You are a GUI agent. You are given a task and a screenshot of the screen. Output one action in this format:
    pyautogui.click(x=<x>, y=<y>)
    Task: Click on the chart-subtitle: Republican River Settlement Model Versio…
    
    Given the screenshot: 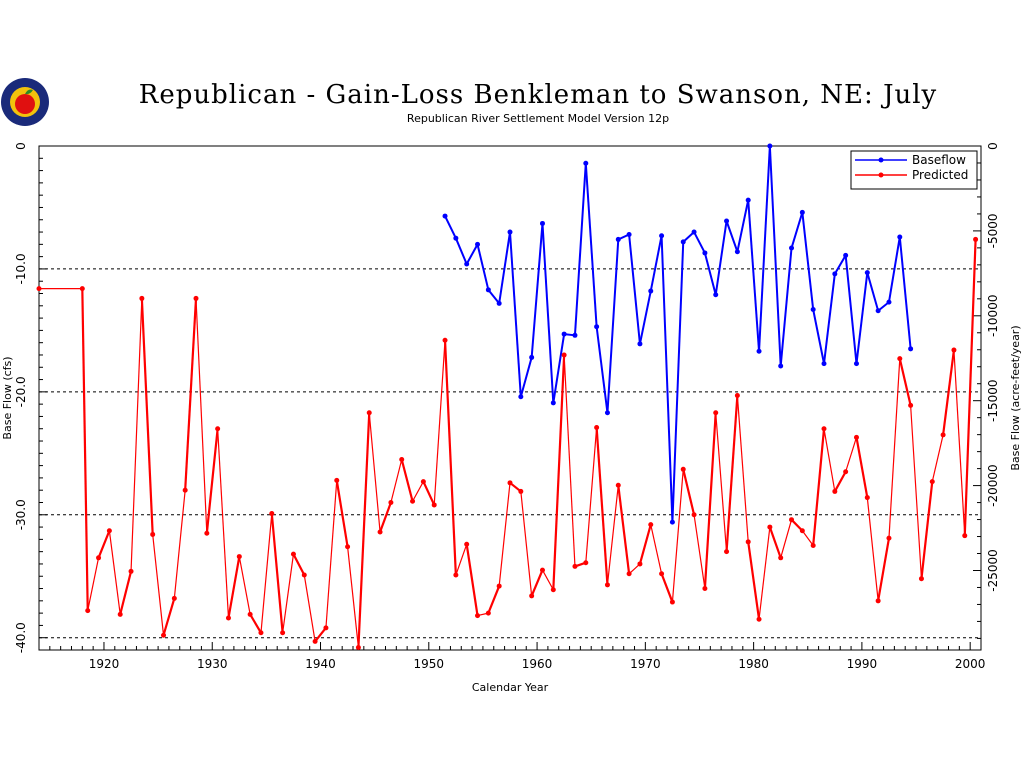 What is the action you would take?
    pyautogui.click(x=538, y=118)
    